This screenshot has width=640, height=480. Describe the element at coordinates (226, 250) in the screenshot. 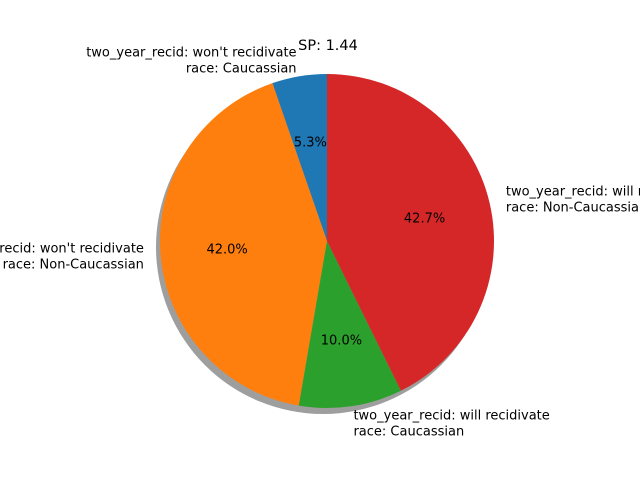

I see `slice-percent-label: 42.0%` at that location.